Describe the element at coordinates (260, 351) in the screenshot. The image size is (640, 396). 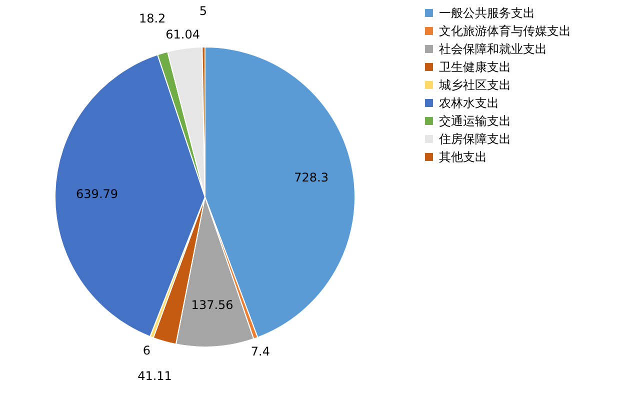
I see `data-label: 7.4` at that location.